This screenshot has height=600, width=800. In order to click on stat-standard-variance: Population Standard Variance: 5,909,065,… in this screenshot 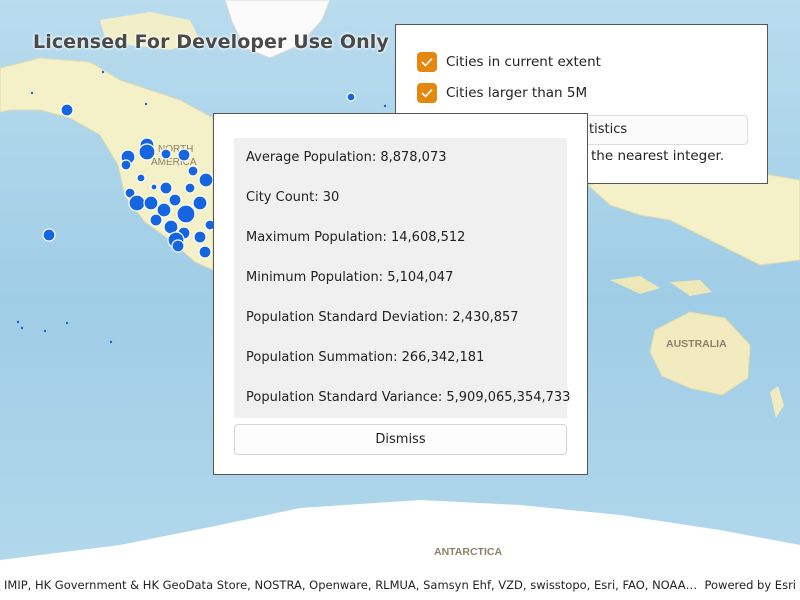, I will do `click(408, 397)`.